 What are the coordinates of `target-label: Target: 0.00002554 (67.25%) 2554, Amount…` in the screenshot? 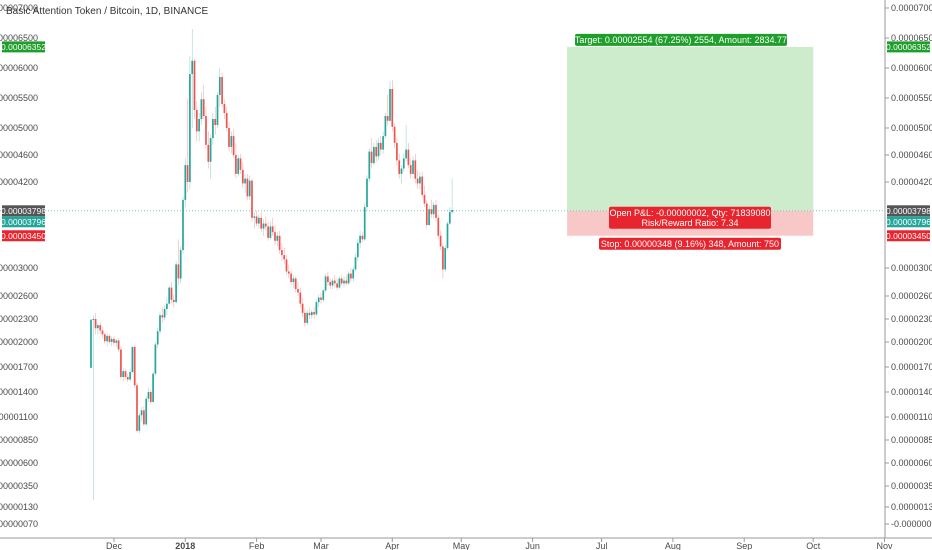 It's located at (681, 39).